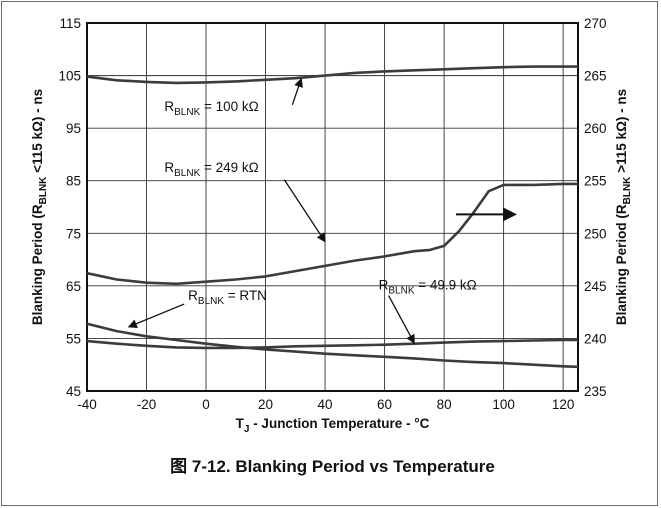 The image size is (661, 508). What do you see at coordinates (384, 404) in the screenshot?
I see `x-tick-label: 60` at bounding box center [384, 404].